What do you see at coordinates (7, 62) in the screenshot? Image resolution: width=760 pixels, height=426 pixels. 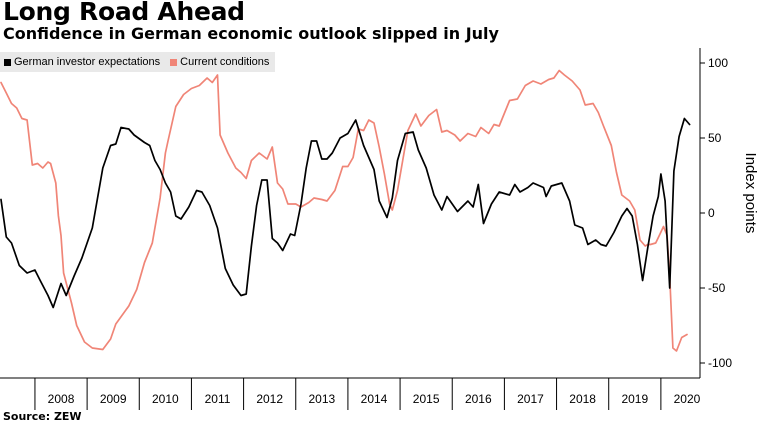 I see `legend-swatch-expectations` at bounding box center [7, 62].